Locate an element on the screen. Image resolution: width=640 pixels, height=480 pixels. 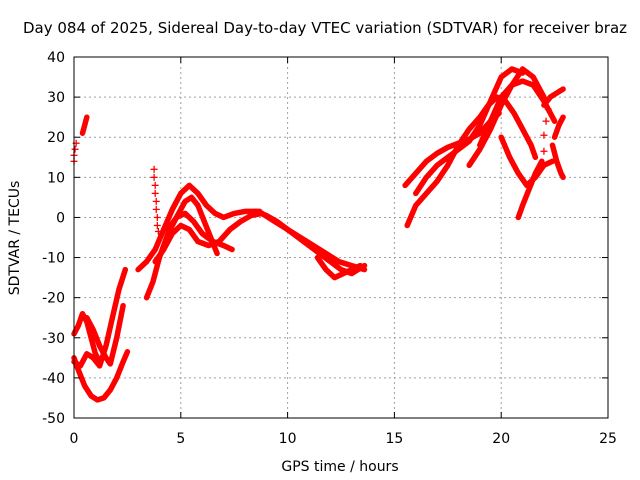
y-tick-label: 20 is located at coordinates (56, 138).